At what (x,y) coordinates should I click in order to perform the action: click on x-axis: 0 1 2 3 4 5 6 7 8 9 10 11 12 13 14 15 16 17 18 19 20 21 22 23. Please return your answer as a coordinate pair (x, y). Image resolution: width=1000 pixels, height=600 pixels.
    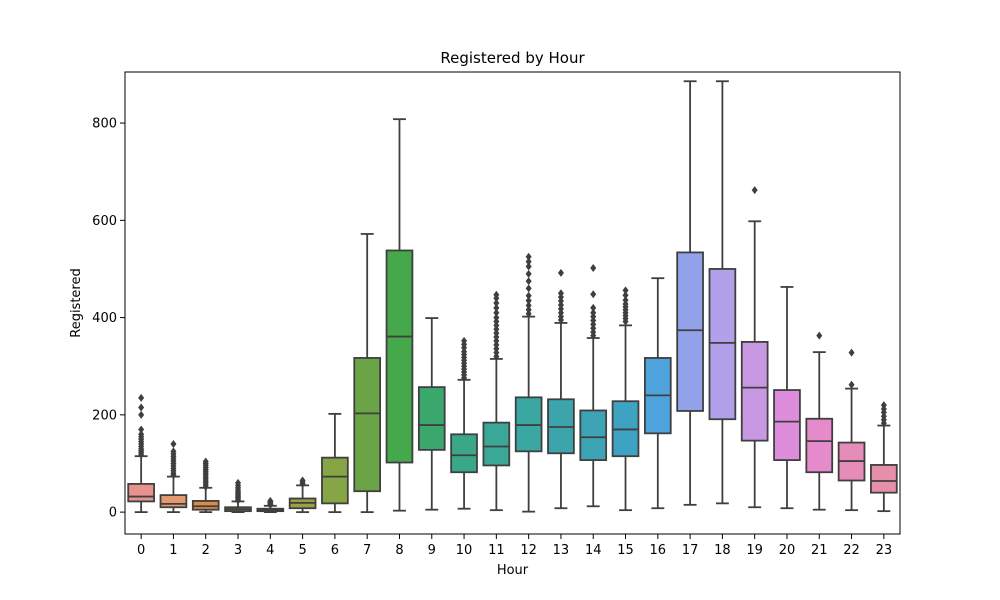
    Looking at the image, I should click on (514, 546).